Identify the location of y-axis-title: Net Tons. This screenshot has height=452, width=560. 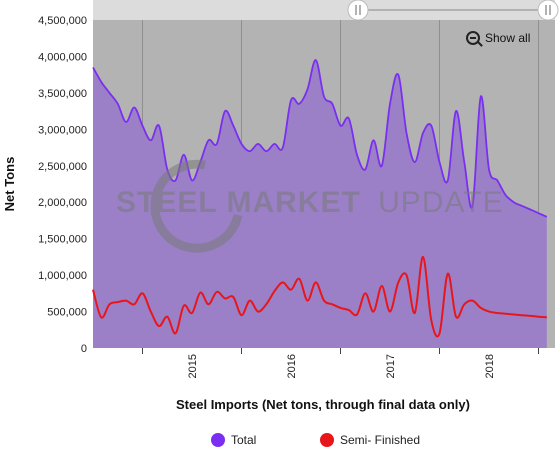
(9, 184).